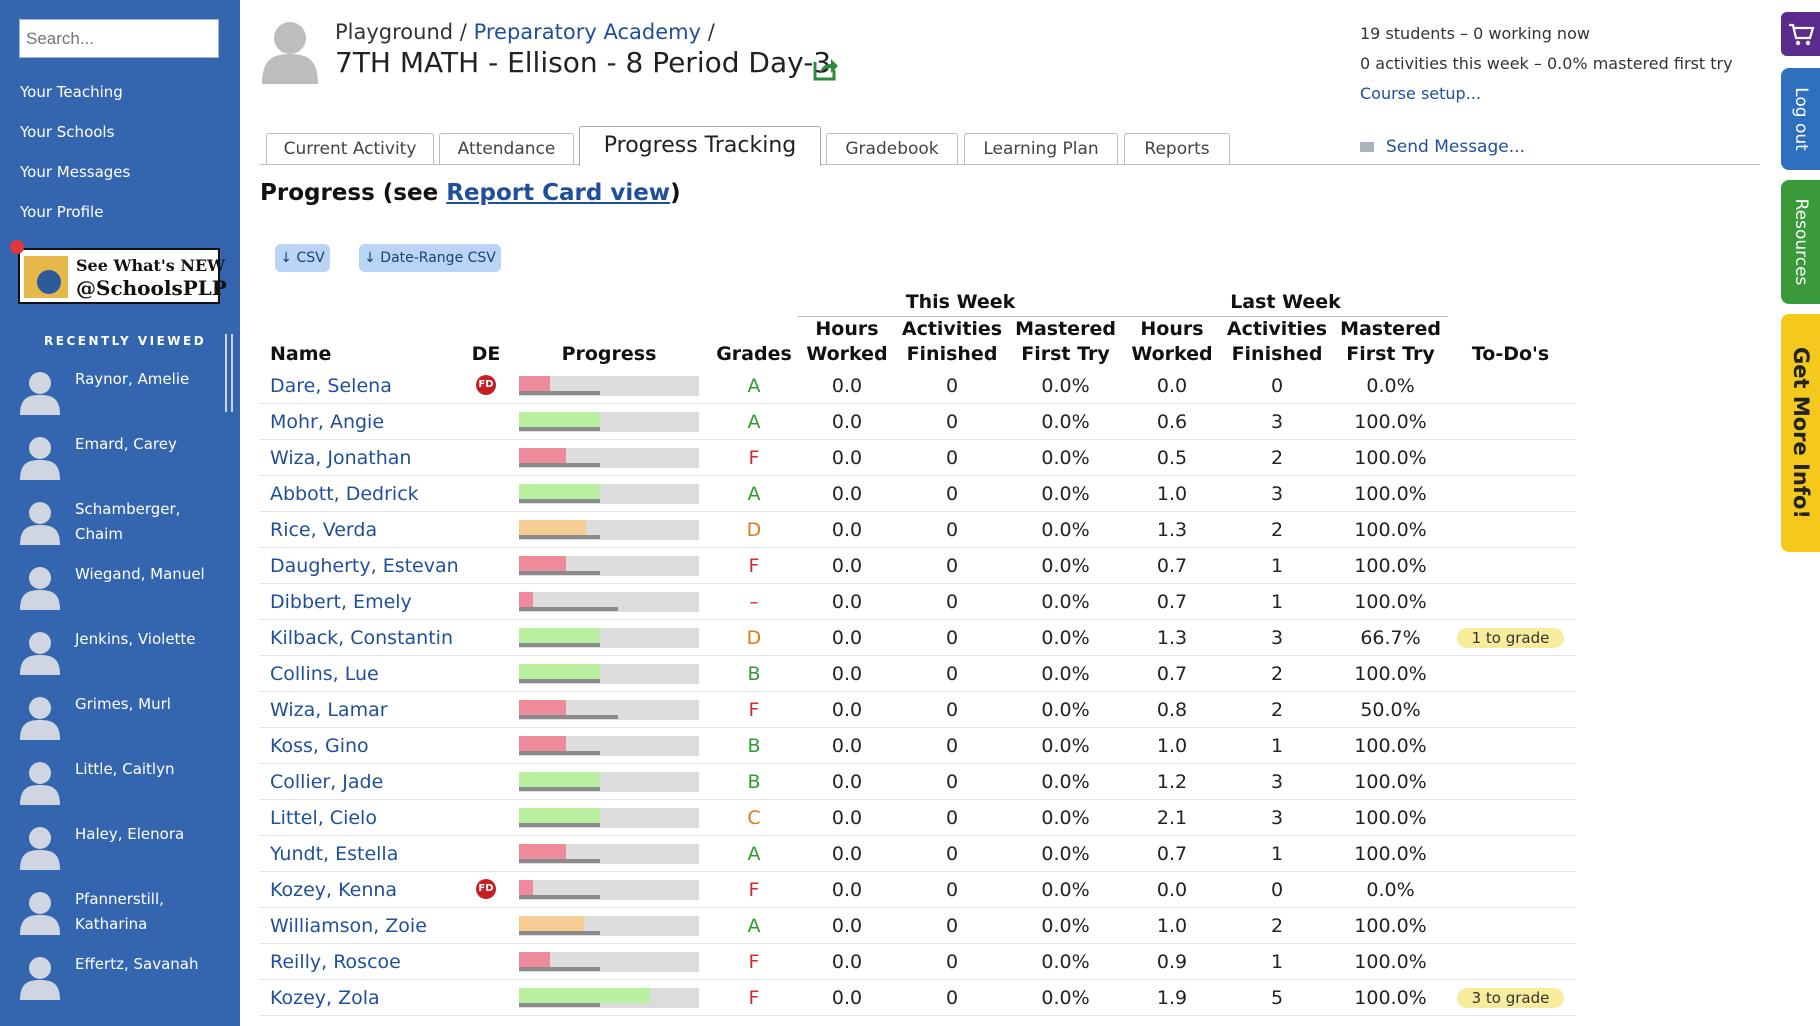 This screenshot has width=1820, height=1026. What do you see at coordinates (1172, 710) in the screenshot?
I see `last-week-hours: 0.8` at bounding box center [1172, 710].